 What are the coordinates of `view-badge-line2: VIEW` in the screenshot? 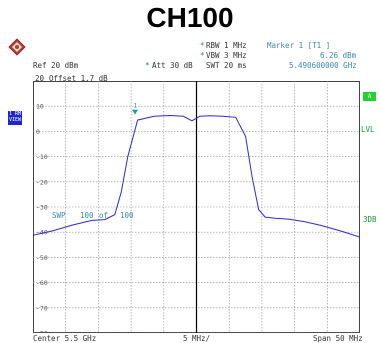 It's located at (15, 120).